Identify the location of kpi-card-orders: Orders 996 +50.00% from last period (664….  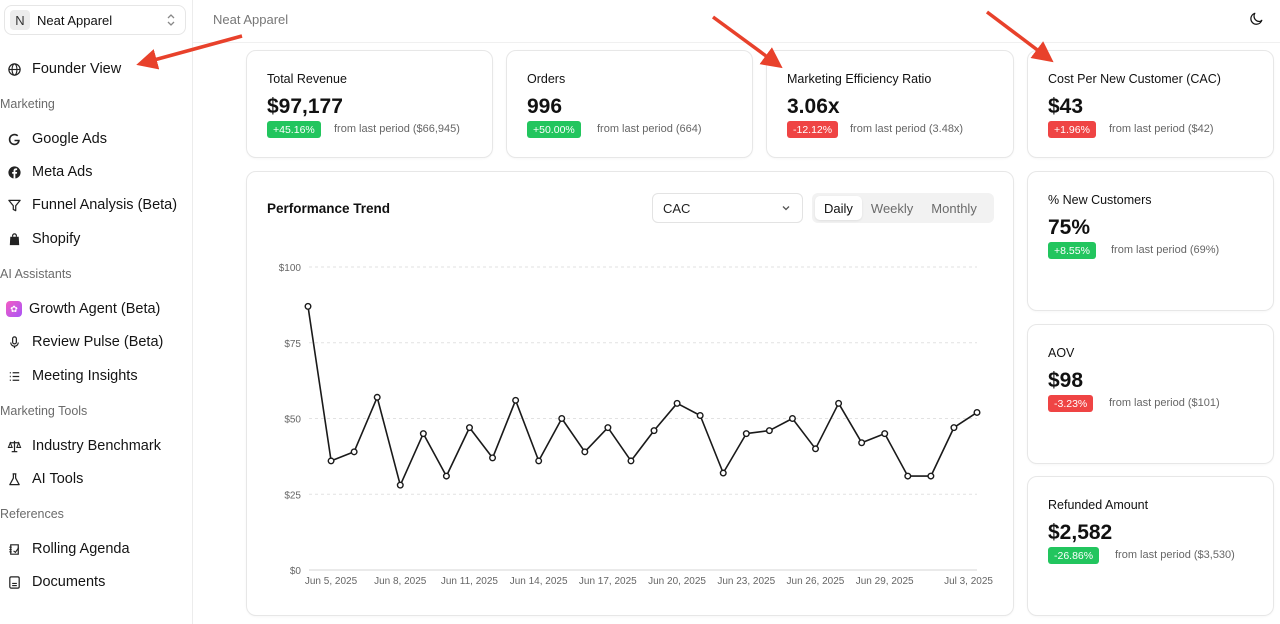
(629, 104).